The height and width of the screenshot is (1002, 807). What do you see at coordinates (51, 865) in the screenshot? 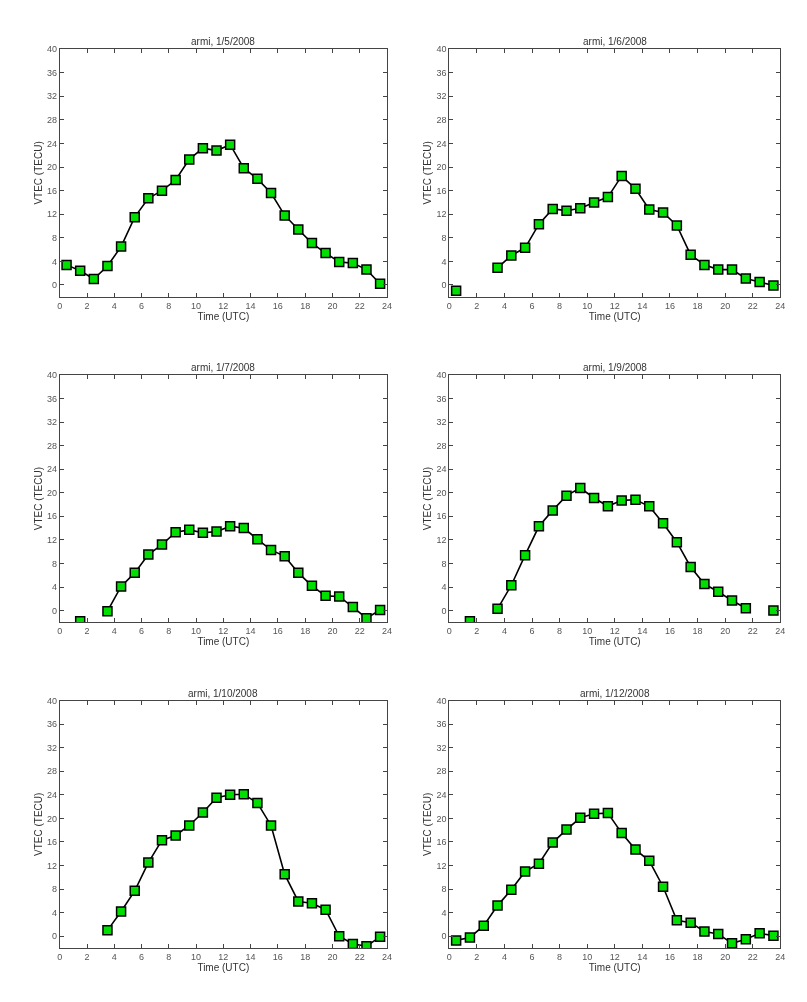
I see `y-tick-label: 12` at bounding box center [51, 865].